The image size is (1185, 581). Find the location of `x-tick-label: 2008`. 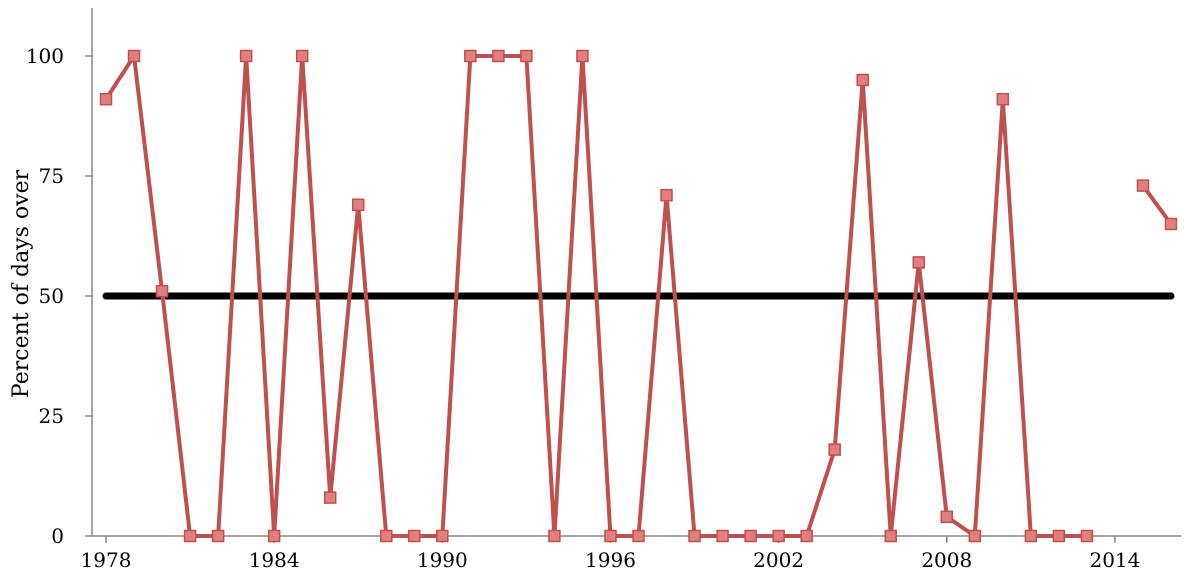

x-tick-label: 2008 is located at coordinates (946, 560).